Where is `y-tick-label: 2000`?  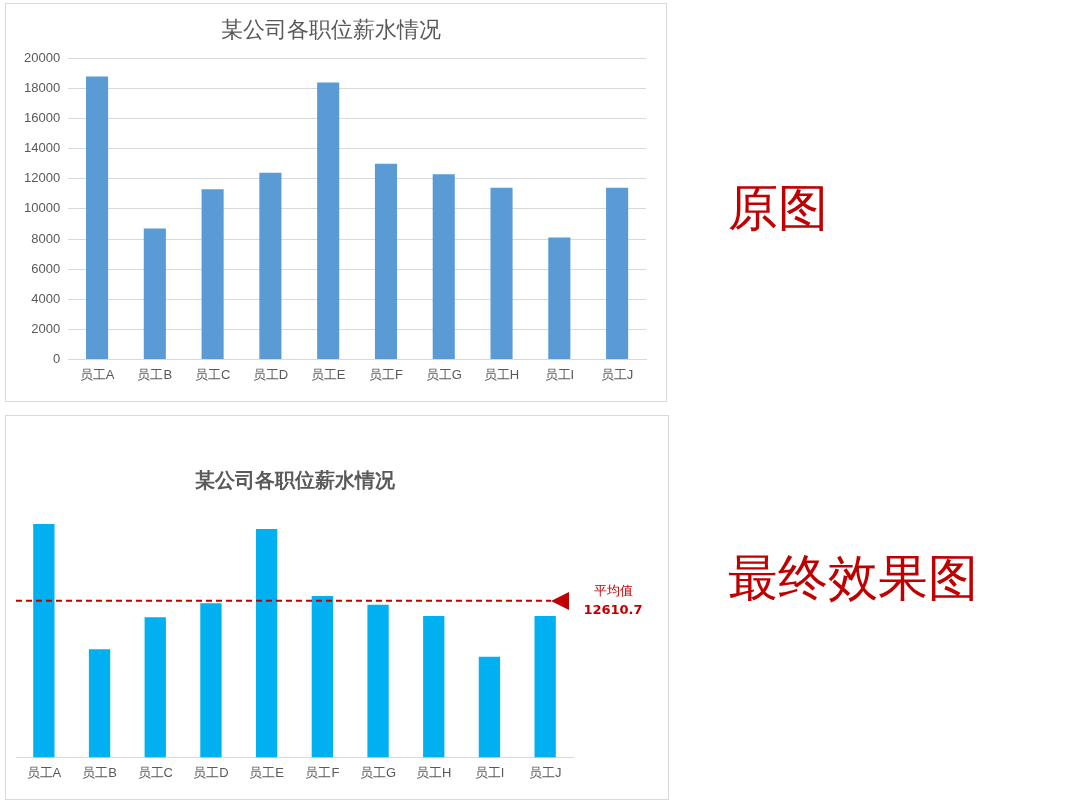 y-tick-label: 2000 is located at coordinates (46, 328).